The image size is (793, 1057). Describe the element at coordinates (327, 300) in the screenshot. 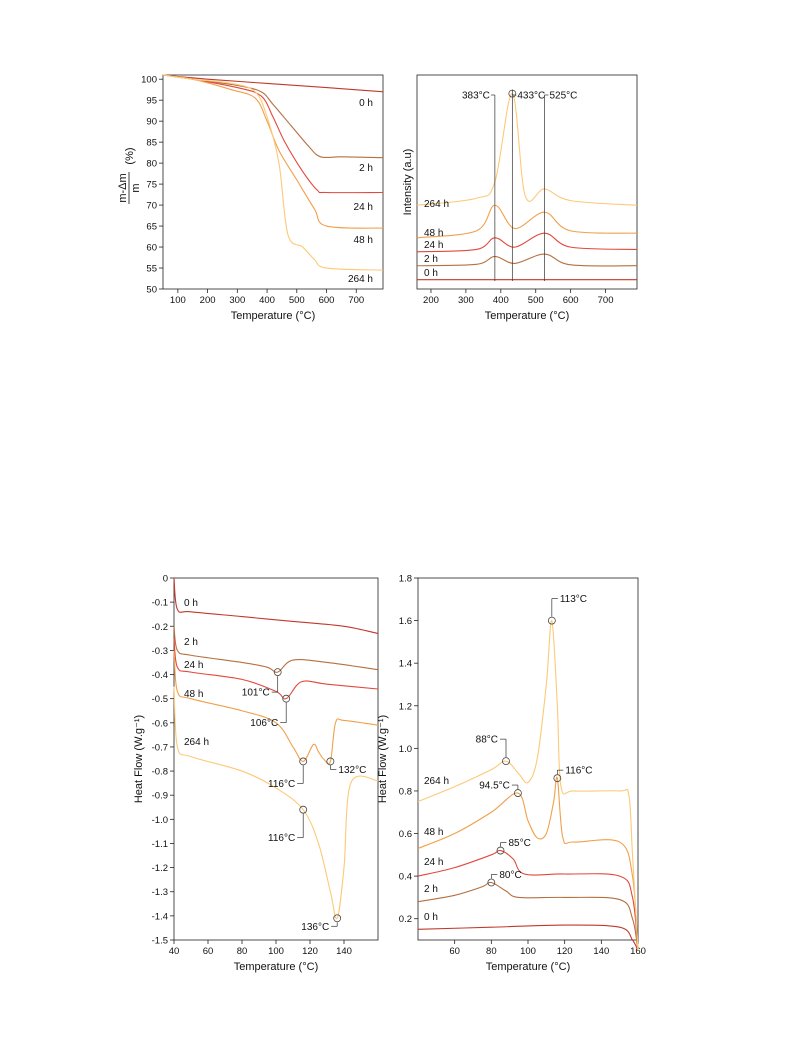

I see `x-tick-label: 600` at that location.